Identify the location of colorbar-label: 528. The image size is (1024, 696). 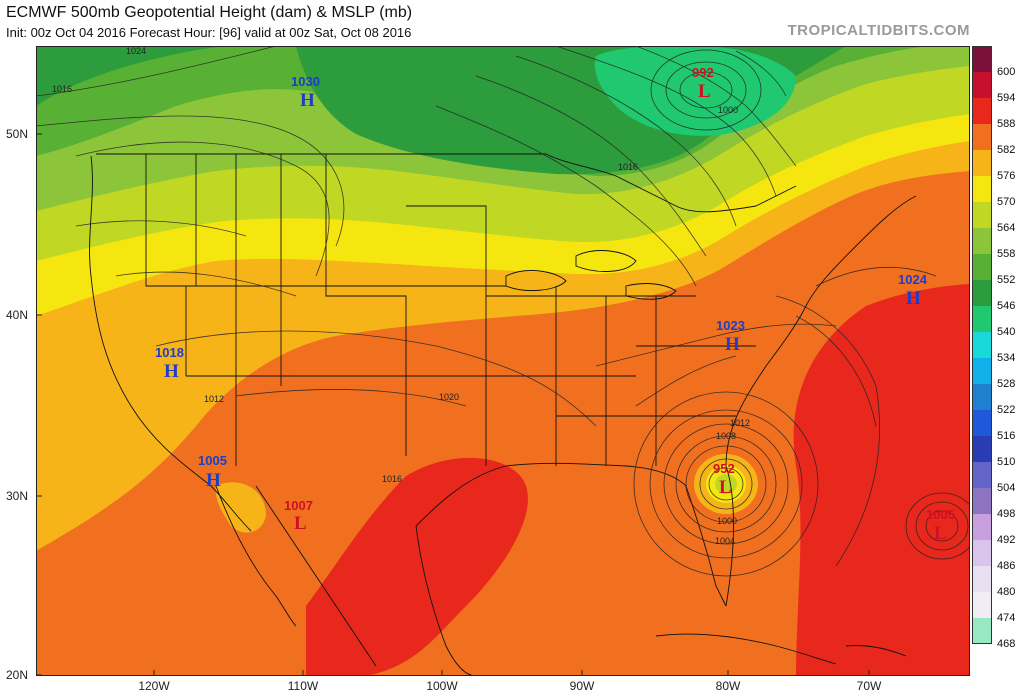
(1006, 384).